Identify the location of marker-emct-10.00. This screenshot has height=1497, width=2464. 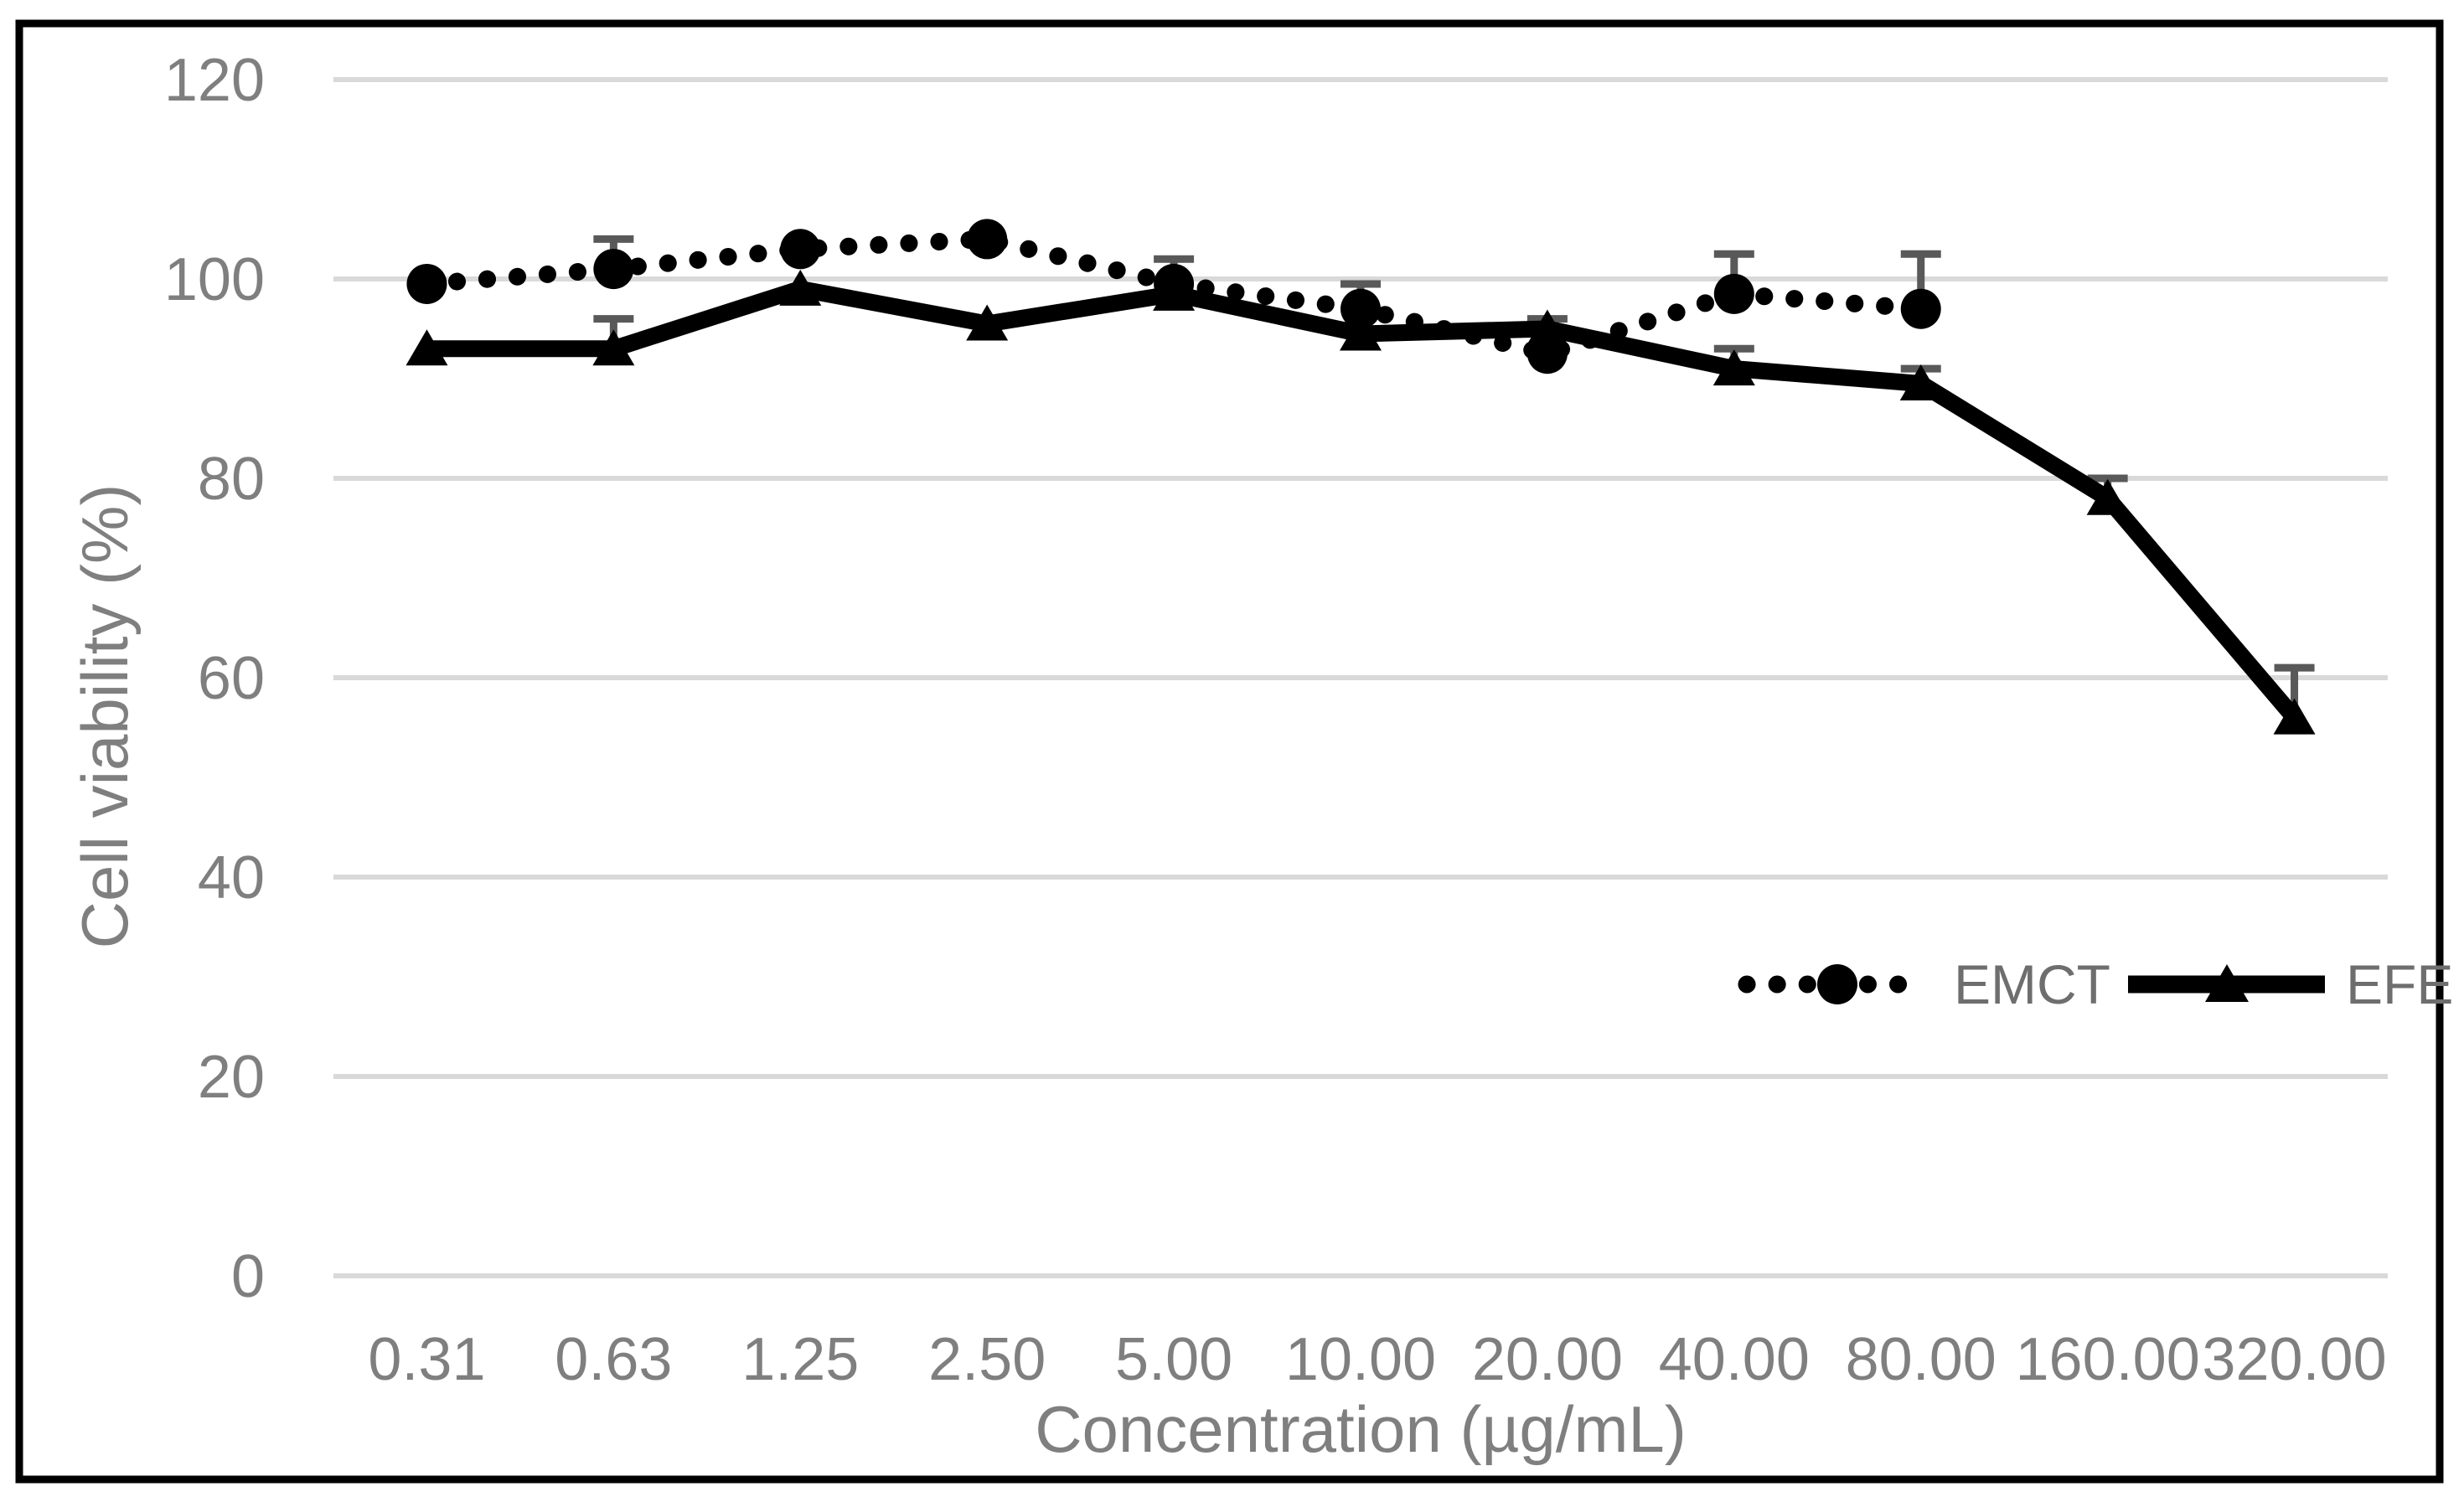
(1361, 308).